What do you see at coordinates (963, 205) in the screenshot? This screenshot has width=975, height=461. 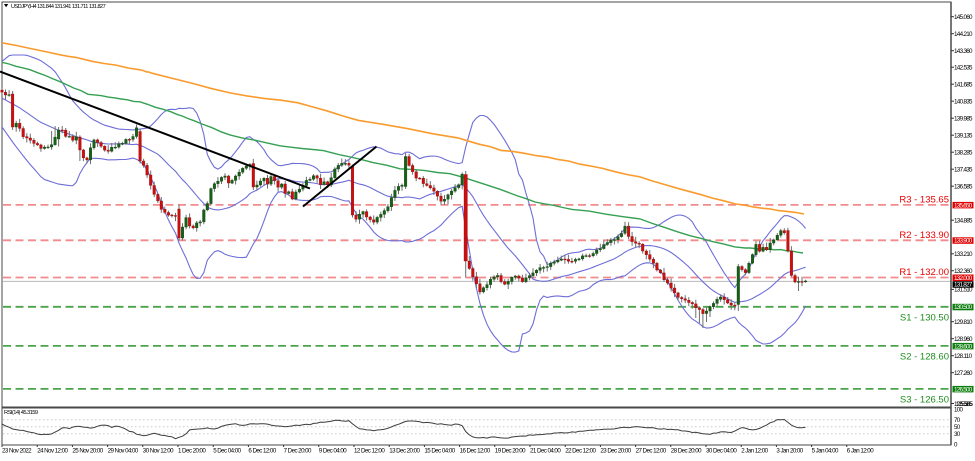 I see `svg-text: 135.650` at bounding box center [963, 205].